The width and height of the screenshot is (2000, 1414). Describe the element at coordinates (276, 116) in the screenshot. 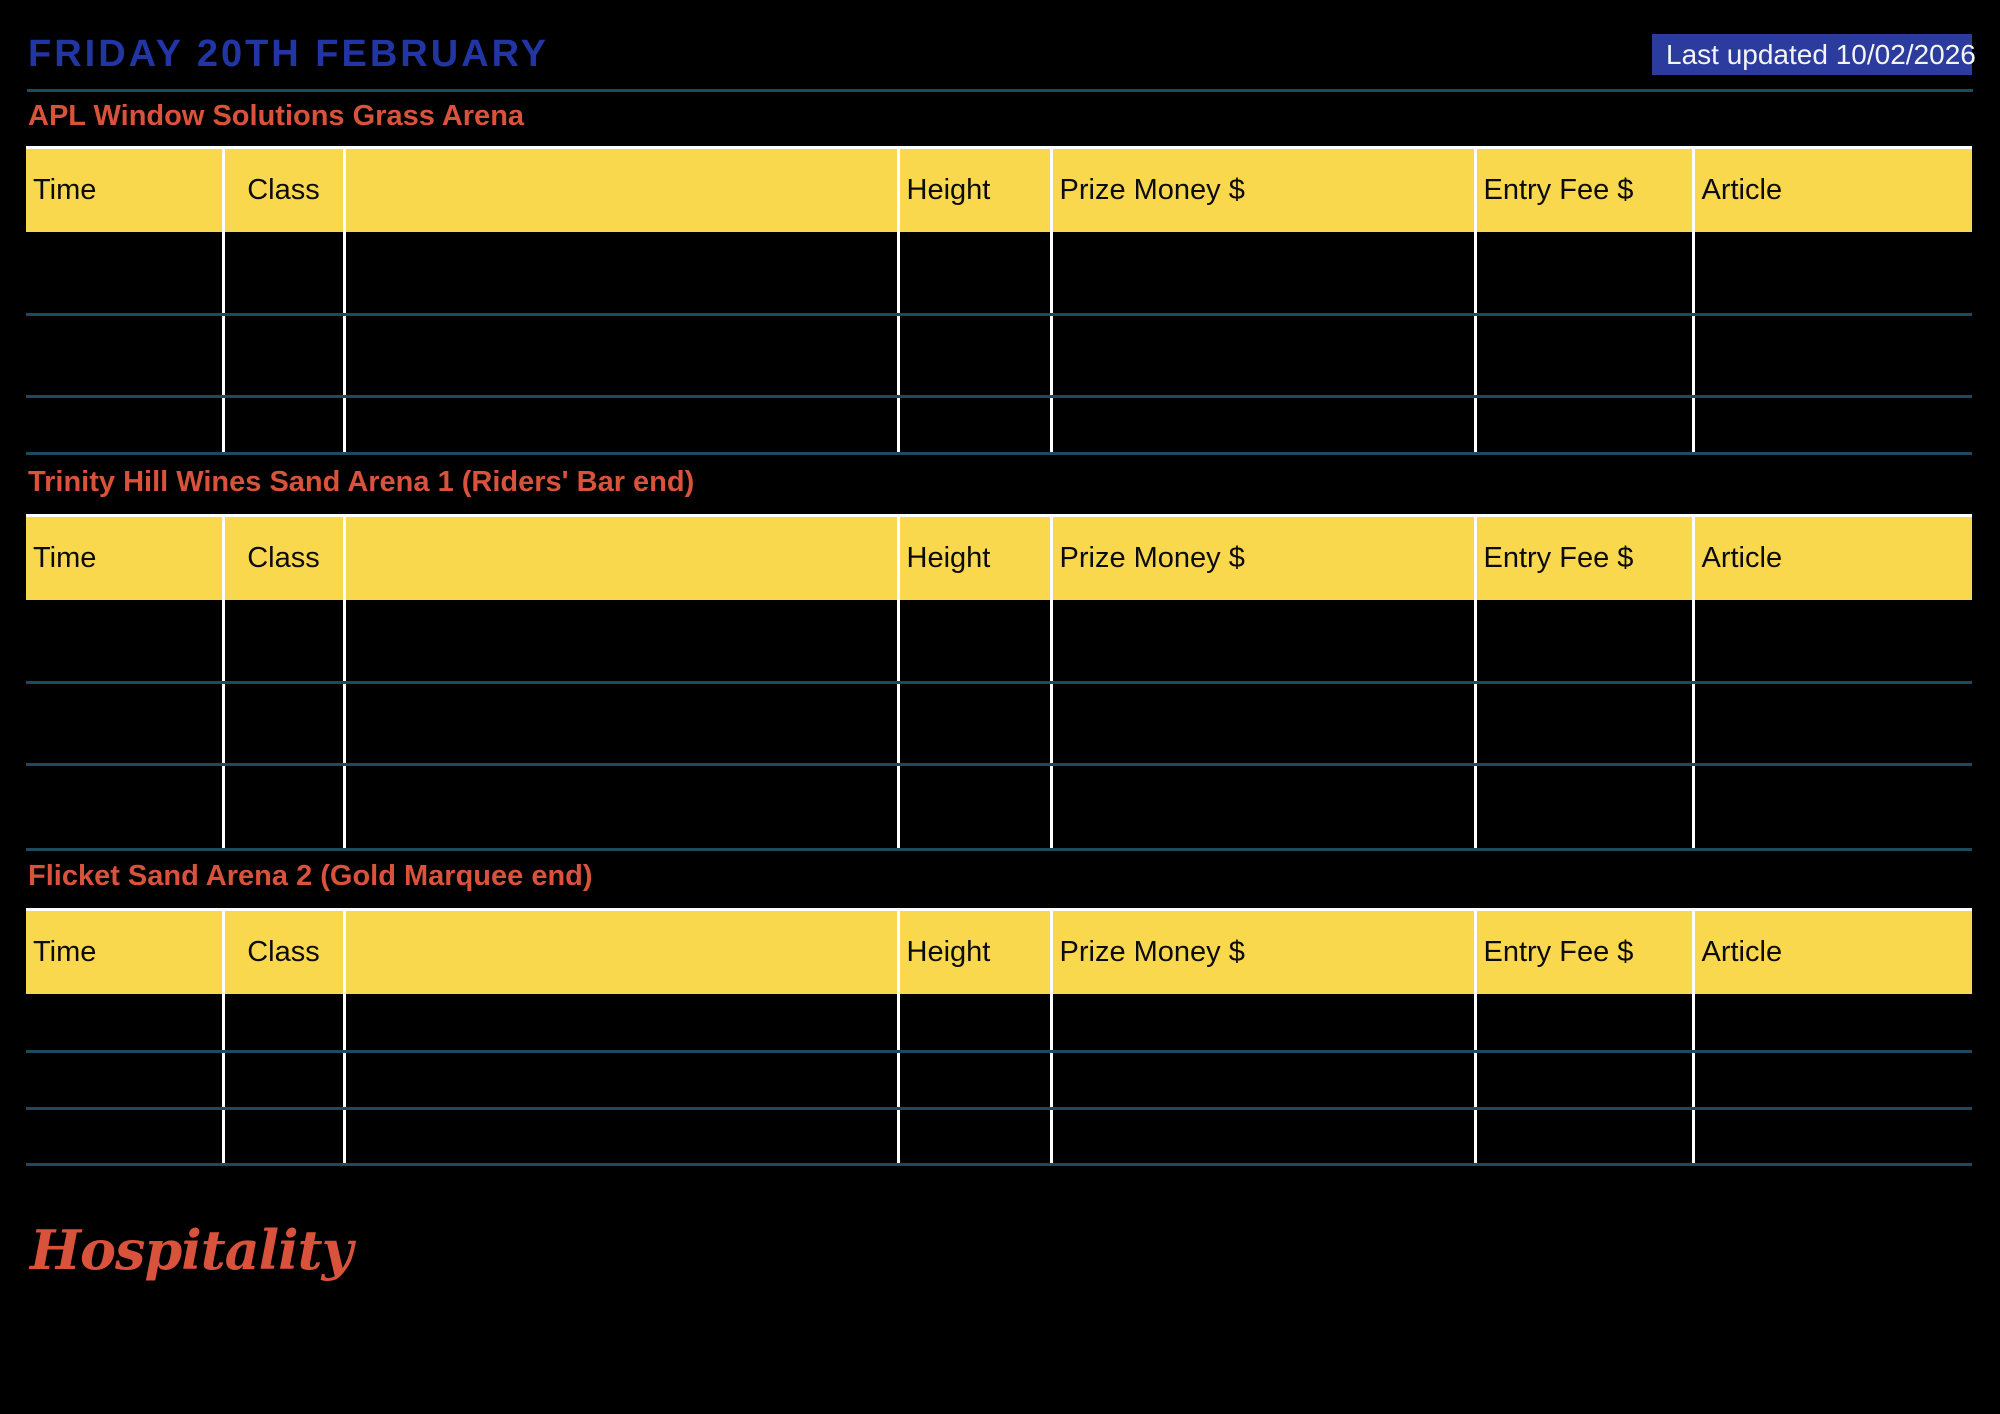

I see `arena-heading-grass: APL Window Solutions Grass Arena` at that location.